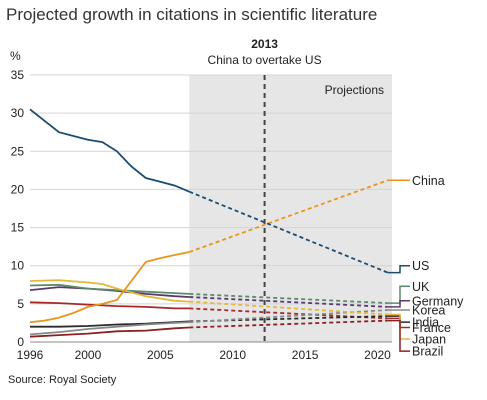 The height and width of the screenshot is (400, 487). I want to click on x-tick-label: 2005, so click(160, 355).